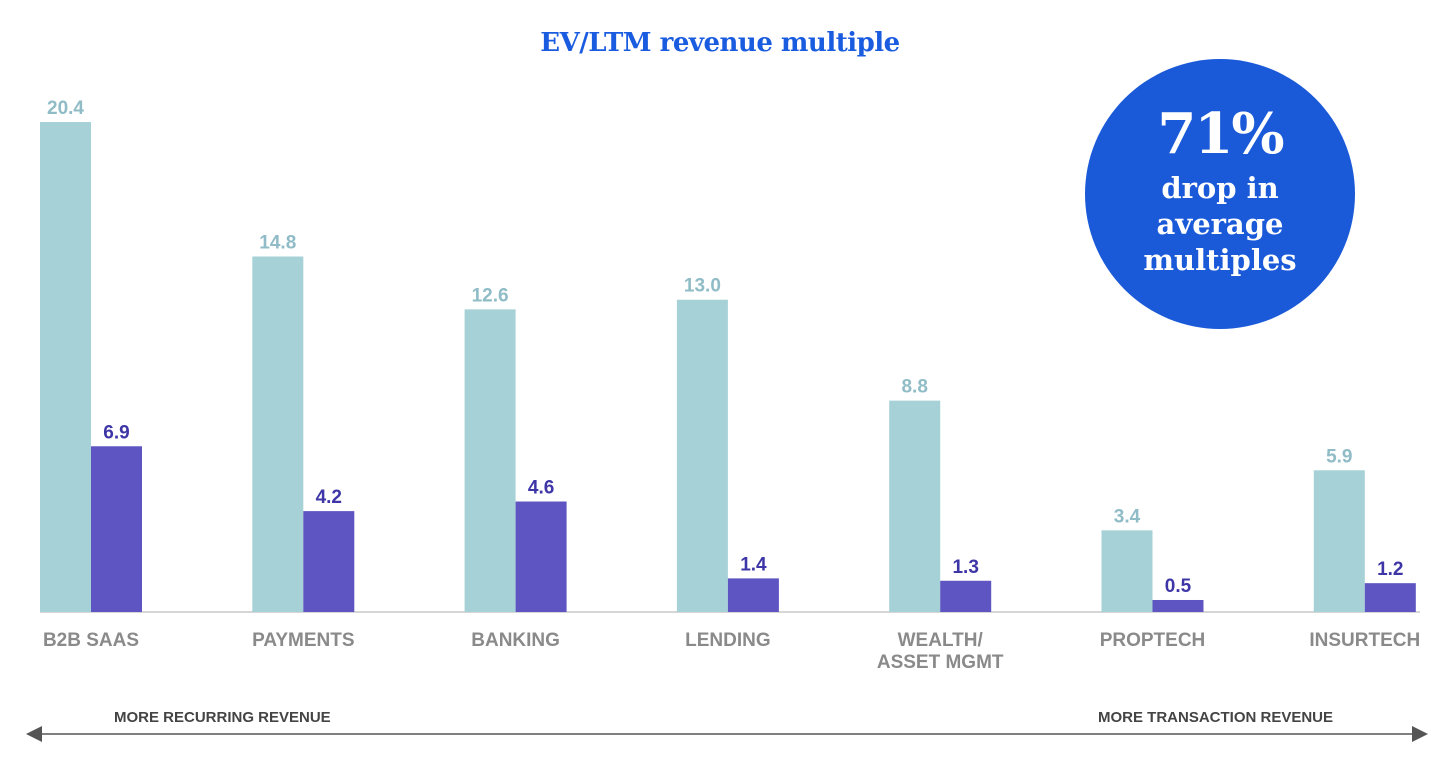  Describe the element at coordinates (1420, 734) in the screenshot. I see `arrow-right-head` at that location.